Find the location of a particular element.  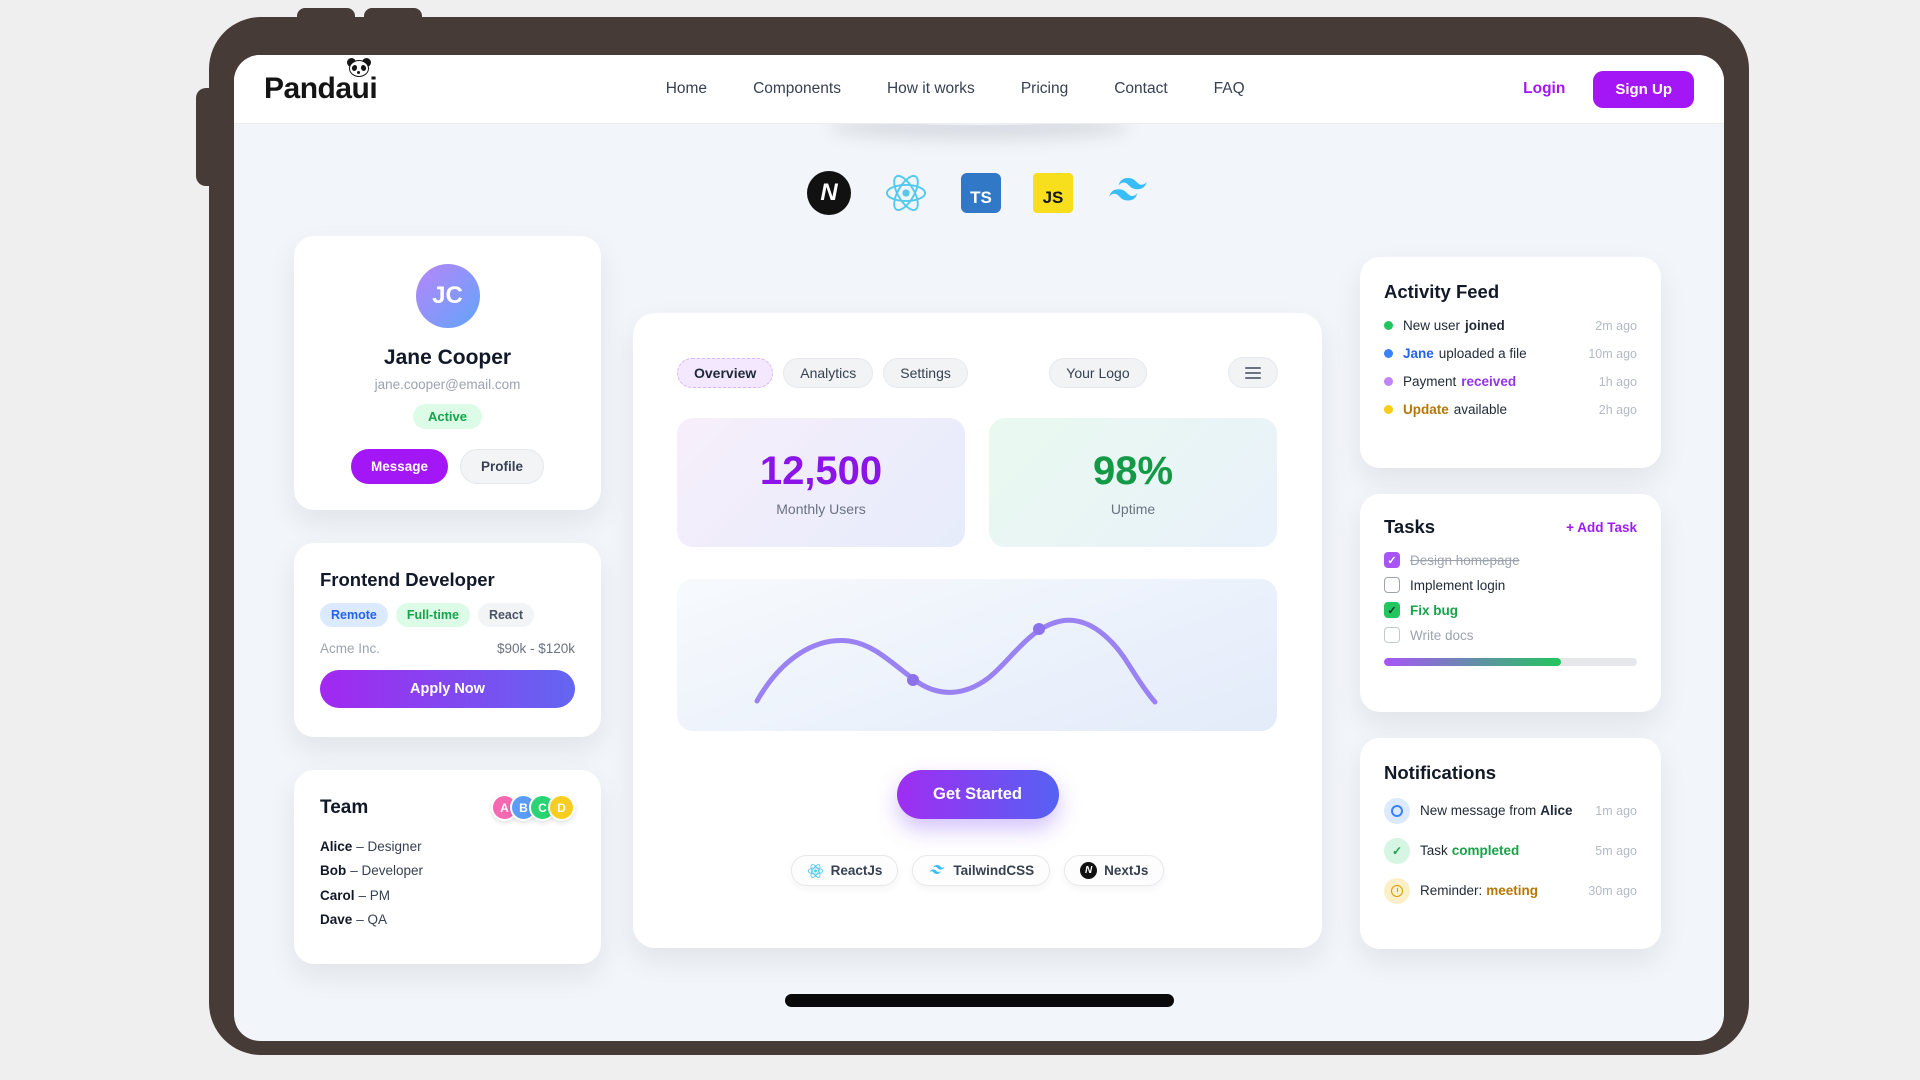

nav-link-contact: Contact is located at coordinates (1141, 88).